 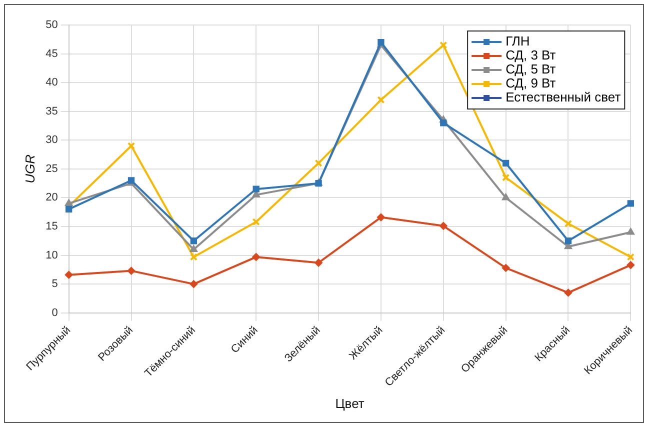 What do you see at coordinates (52, 111) in the screenshot?
I see `y-tick-label: 35` at bounding box center [52, 111].